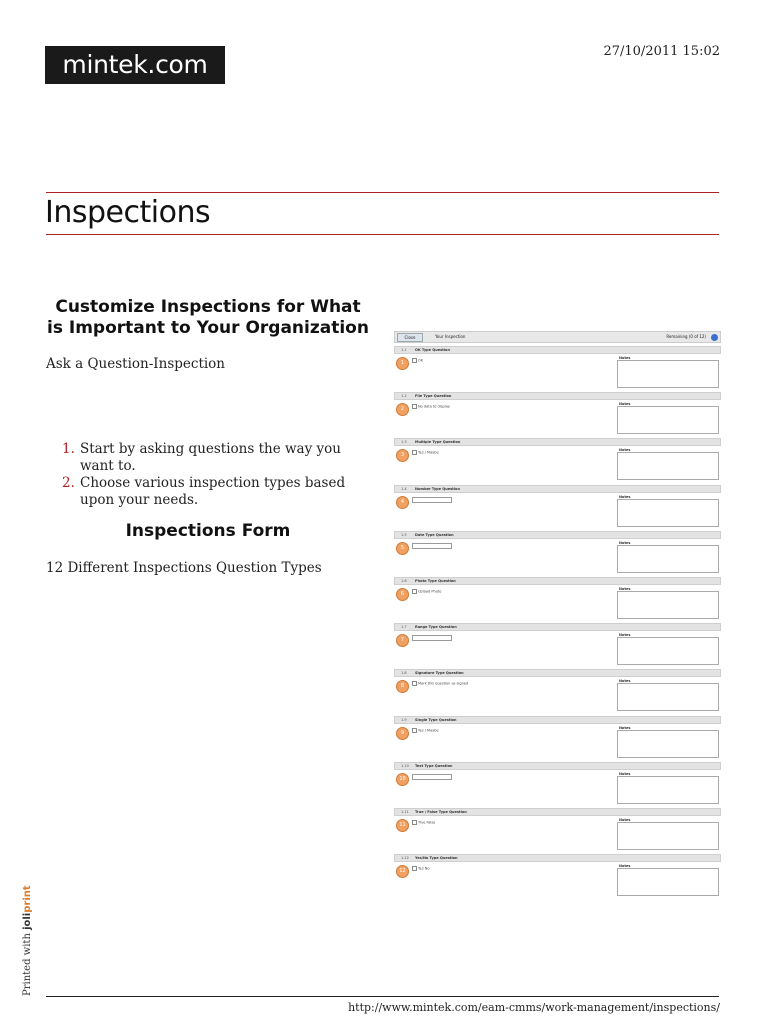 The height and width of the screenshot is (1024, 768). Describe the element at coordinates (557, 858) in the screenshot. I see `question-header: 1.12 Yes/No Type Question` at that location.